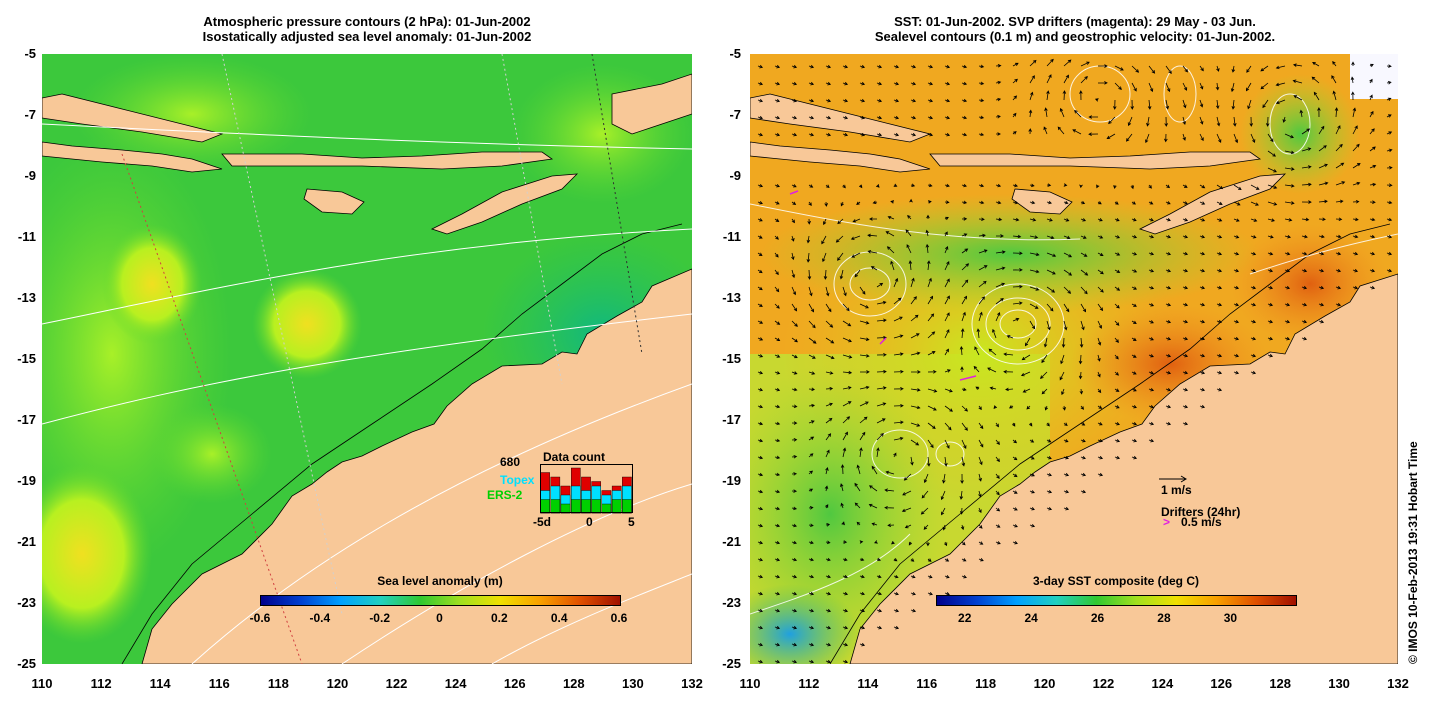  I want to click on count-xtick: 0, so click(589, 522).